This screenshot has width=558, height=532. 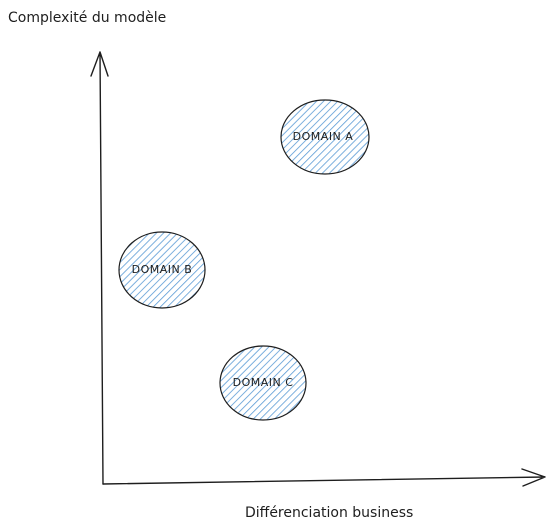 I want to click on node-label: DOMAIN B, so click(x=162, y=269).